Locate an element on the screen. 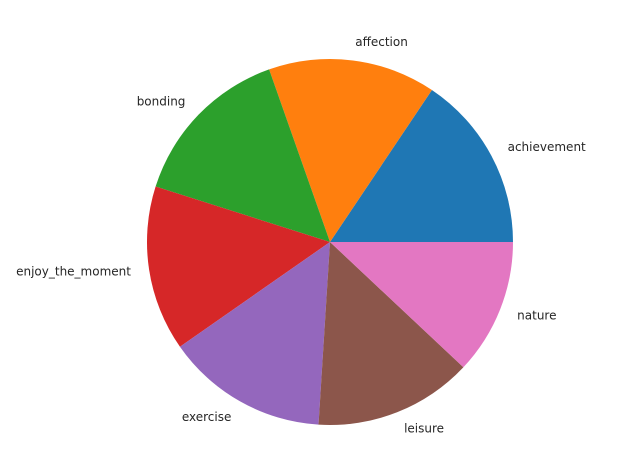 The image size is (643, 475). pie-slice-affection is located at coordinates (350, 150).